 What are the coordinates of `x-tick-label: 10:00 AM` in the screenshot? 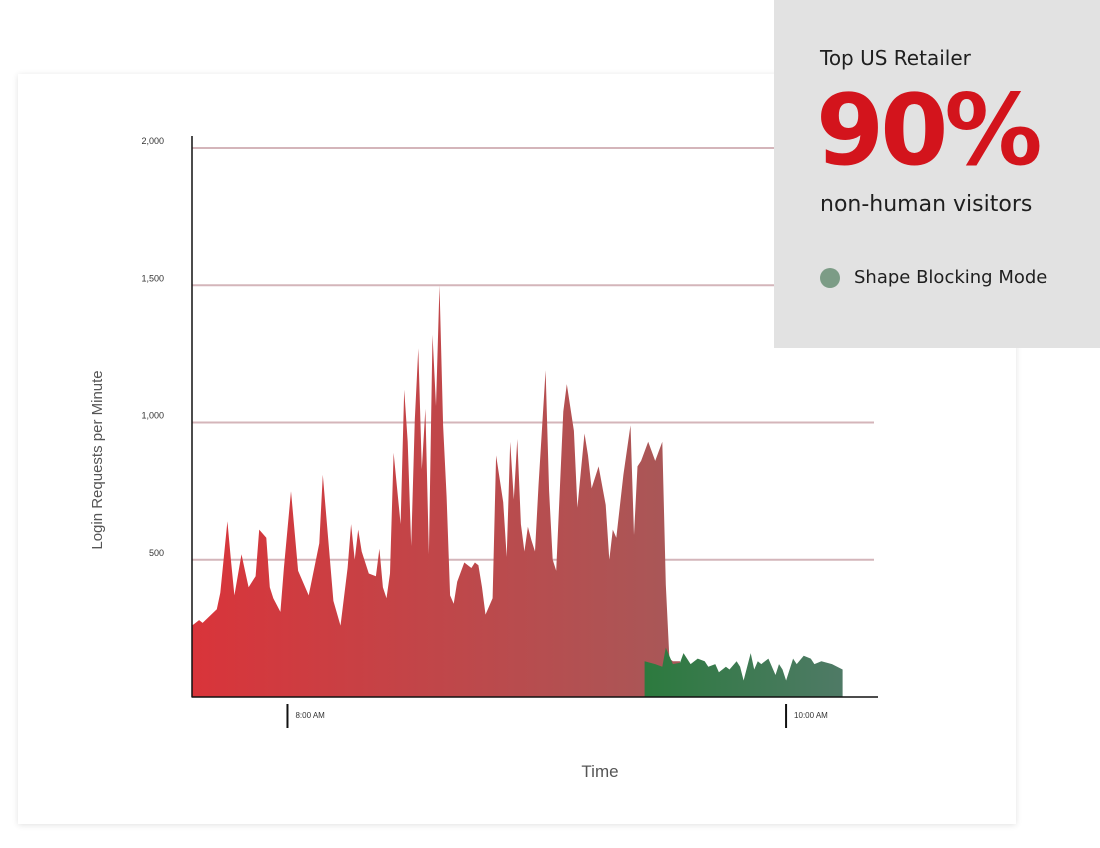 It's located at (811, 715).